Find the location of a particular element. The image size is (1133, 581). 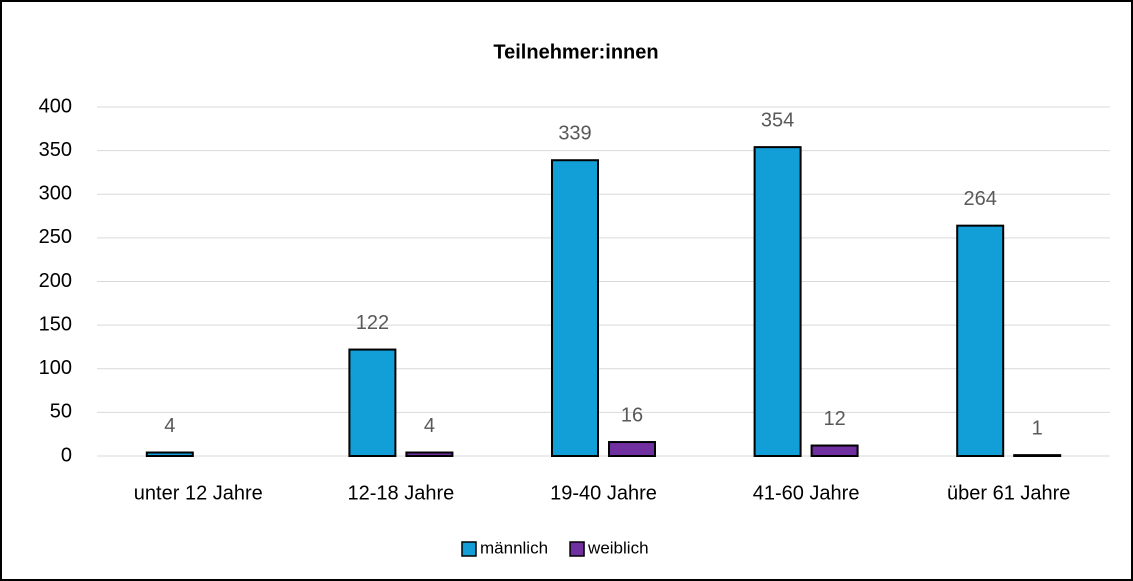

y-tick-label: 250 is located at coordinates (55, 237).